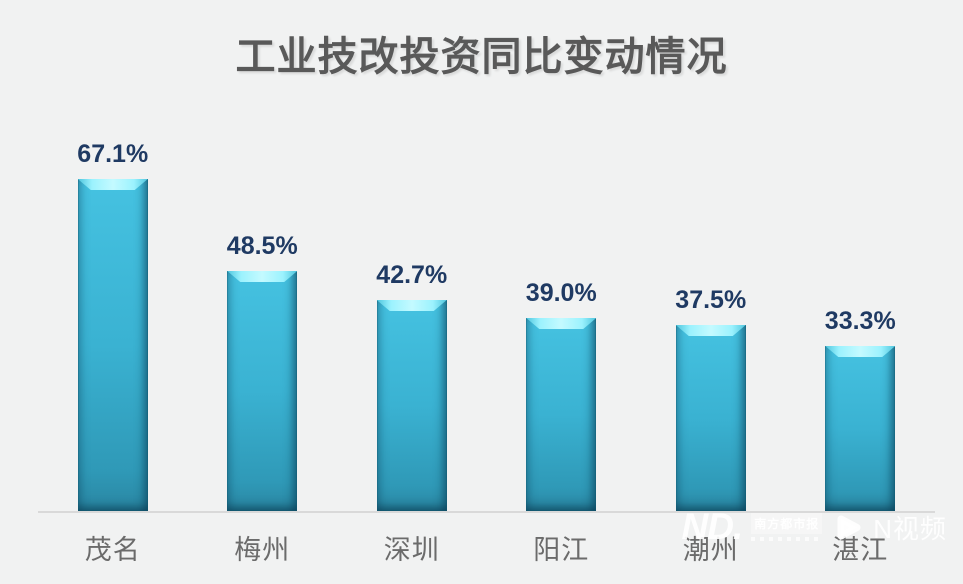 The image size is (963, 584). Describe the element at coordinates (113, 154) in the screenshot. I see `value-label: 67.1%` at that location.